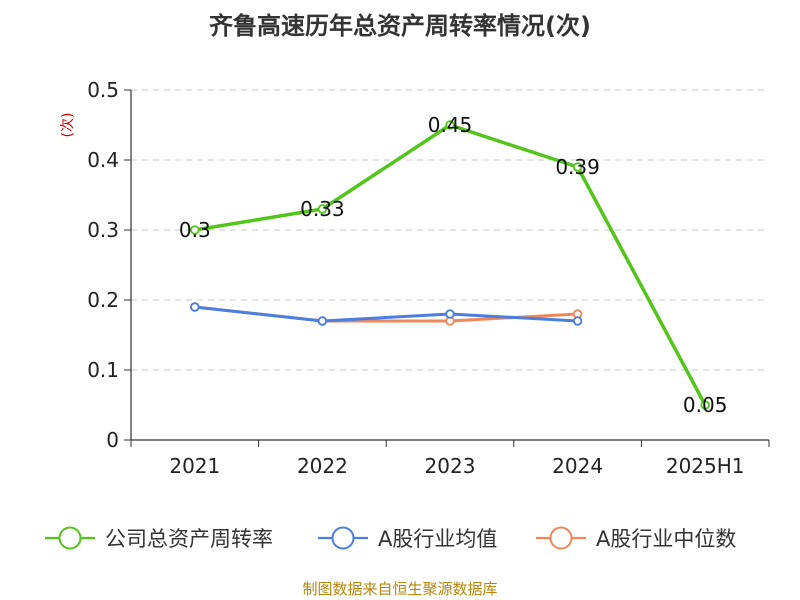  Describe the element at coordinates (103, 370) in the screenshot. I see `y-tick-label: 0.1` at that location.